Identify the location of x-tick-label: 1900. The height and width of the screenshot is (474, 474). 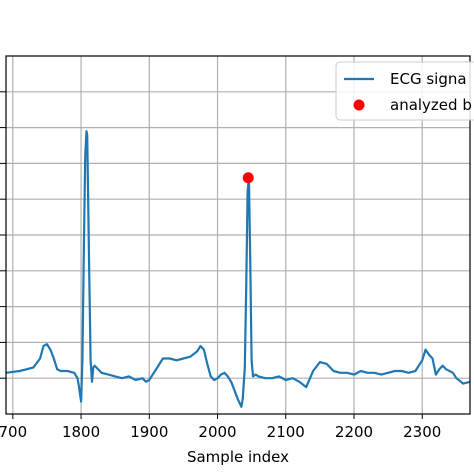
(149, 432).